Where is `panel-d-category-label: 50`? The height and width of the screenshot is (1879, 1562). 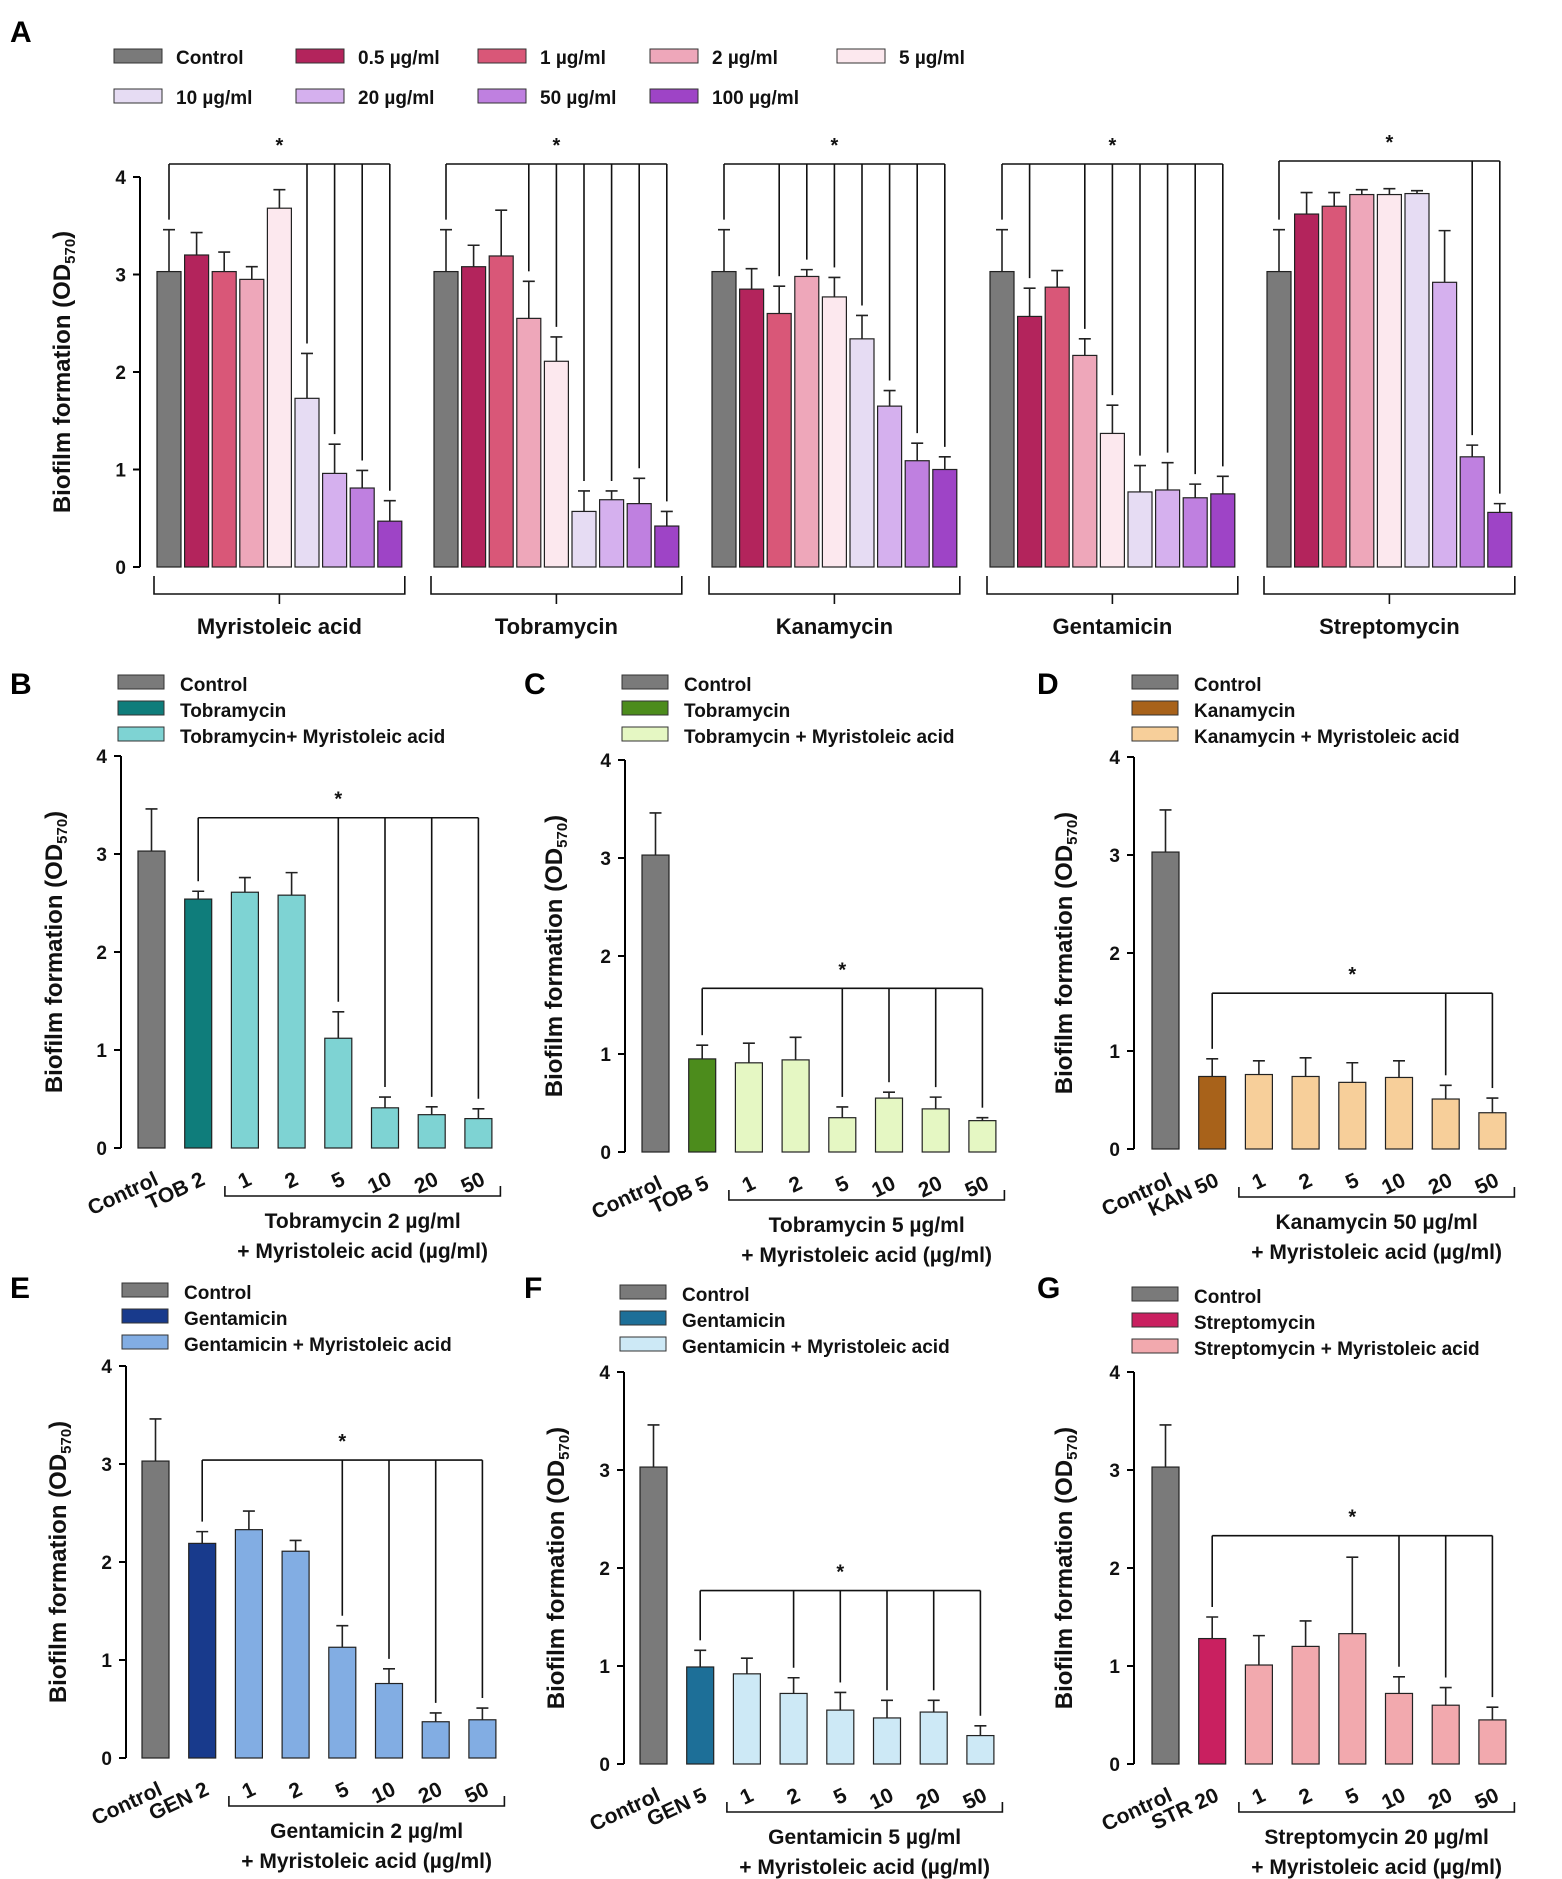
panel-d-category-label: 50 is located at coordinates (1487, 1184).